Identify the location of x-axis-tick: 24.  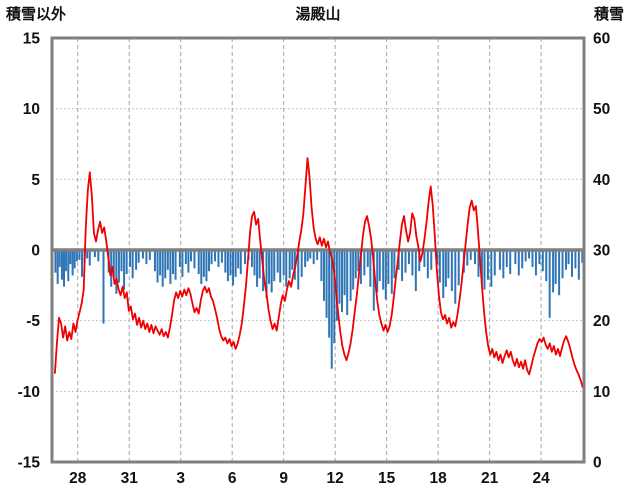
(541, 478).